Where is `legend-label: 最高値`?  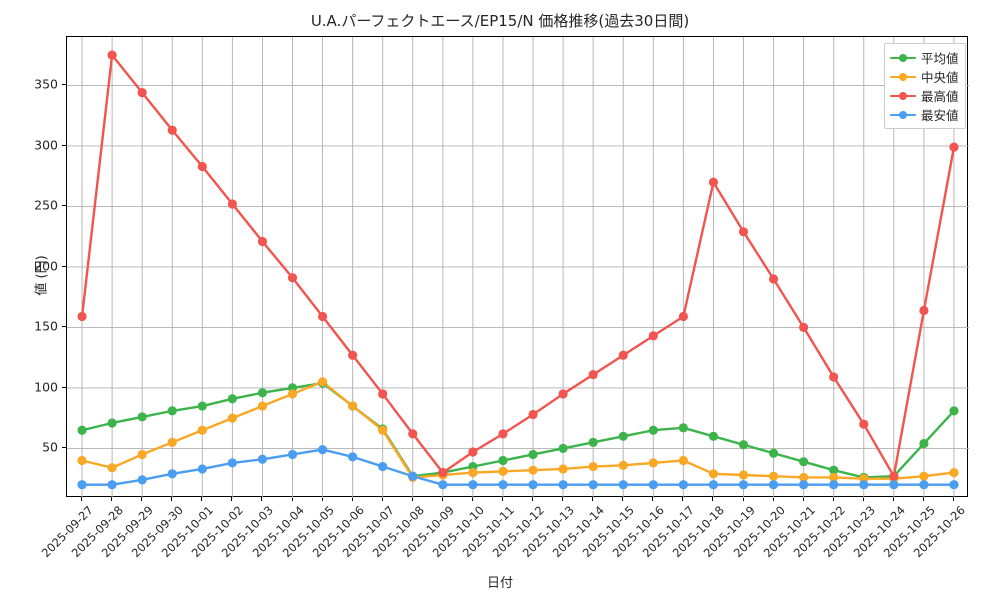 legend-label: 最高値 is located at coordinates (940, 96).